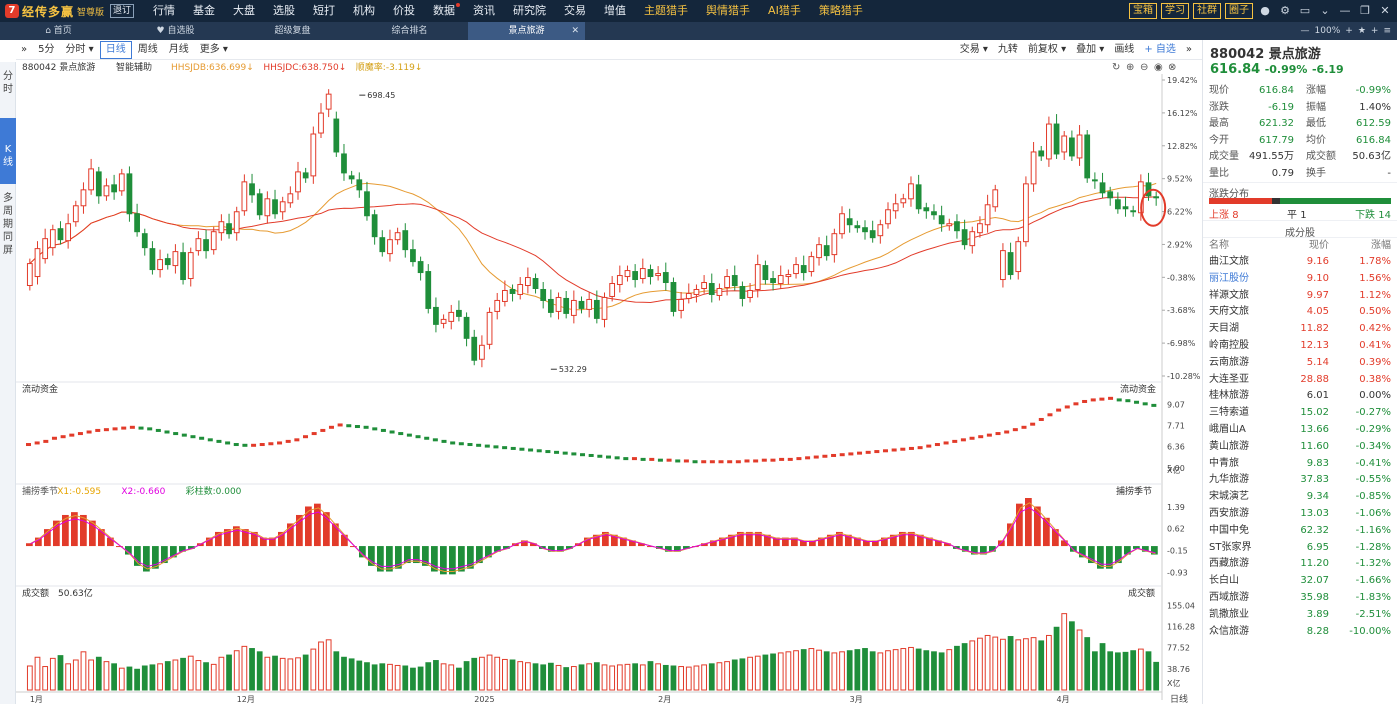 The height and width of the screenshot is (704, 1397). I want to click on component-row: 宋城演艺 9.34 -0.85%, so click(1300, 497).